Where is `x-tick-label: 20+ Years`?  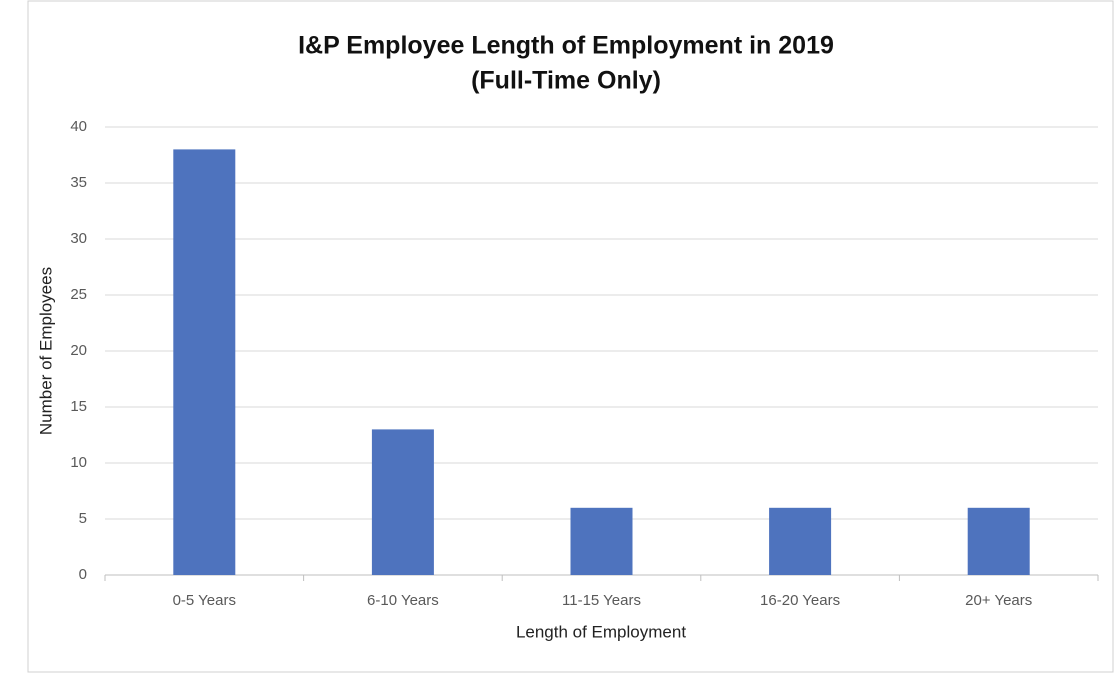 x-tick-label: 20+ Years is located at coordinates (998, 600).